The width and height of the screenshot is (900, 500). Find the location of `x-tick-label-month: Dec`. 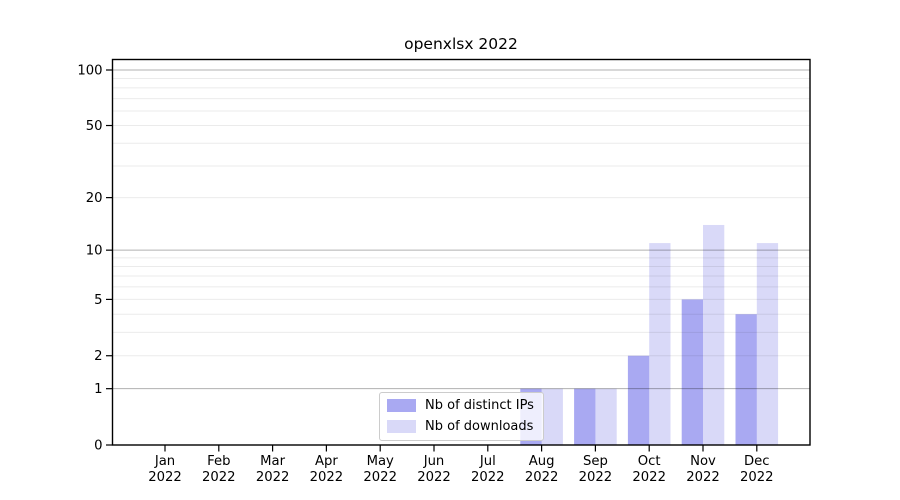

x-tick-label-month: Dec is located at coordinates (757, 461).